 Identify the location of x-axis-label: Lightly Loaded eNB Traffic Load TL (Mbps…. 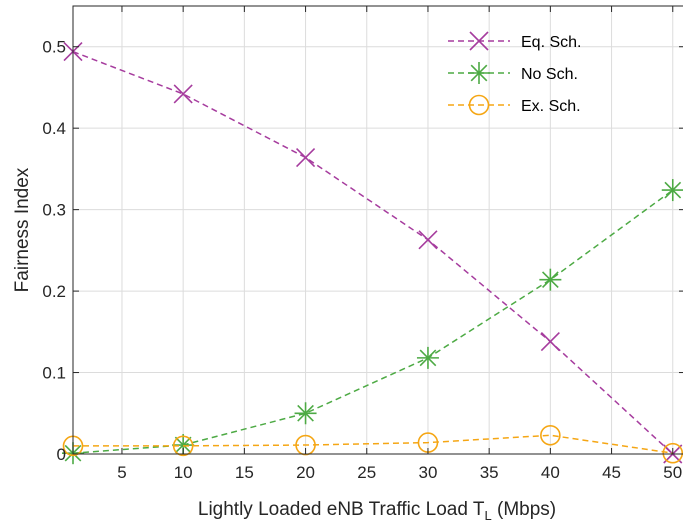
(377, 511).